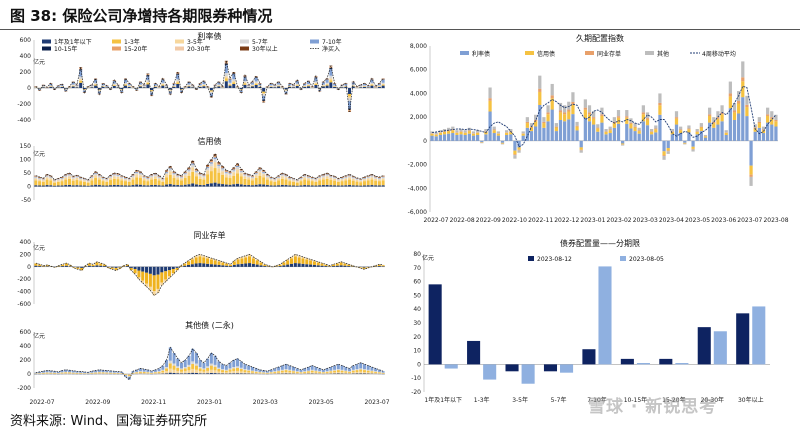 The width and height of the screenshot is (800, 432). What do you see at coordinates (464, 53) in the screenshot?
I see `legend-swatch` at bounding box center [464, 53].